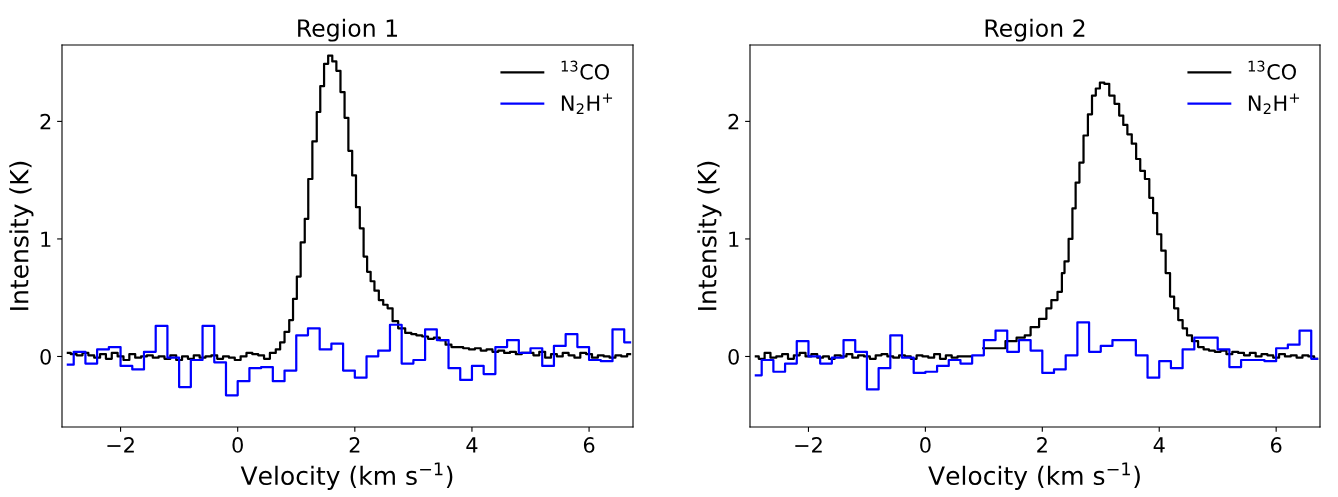  I want to click on chart-title: Region 1, so click(347, 30).